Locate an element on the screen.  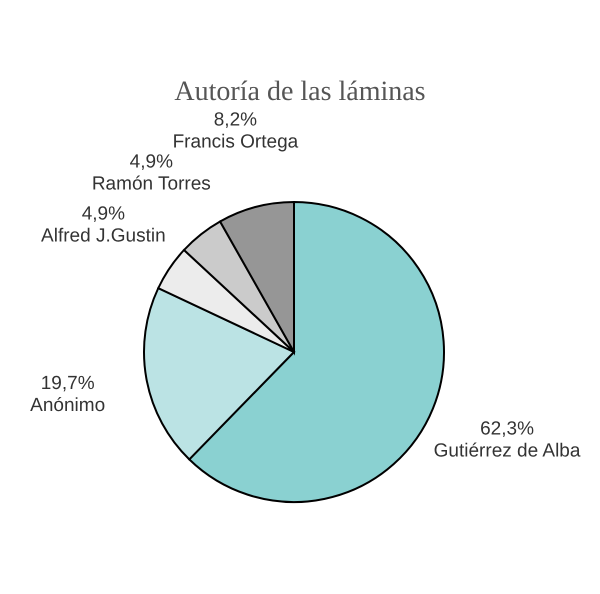
data-label: 19,7% is located at coordinates (67, 383).